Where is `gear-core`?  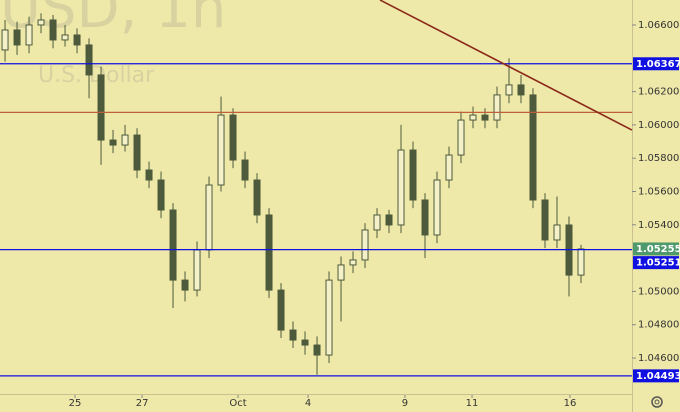 gear-core is located at coordinates (657, 402).